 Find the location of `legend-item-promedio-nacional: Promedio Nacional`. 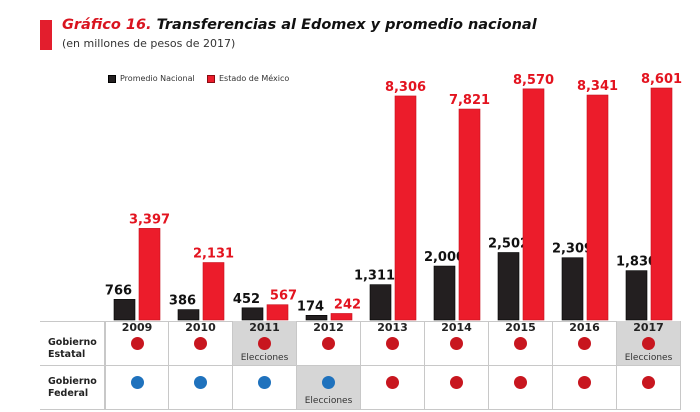

legend-item-promedio-nacional: Promedio Nacional is located at coordinates (151, 78).